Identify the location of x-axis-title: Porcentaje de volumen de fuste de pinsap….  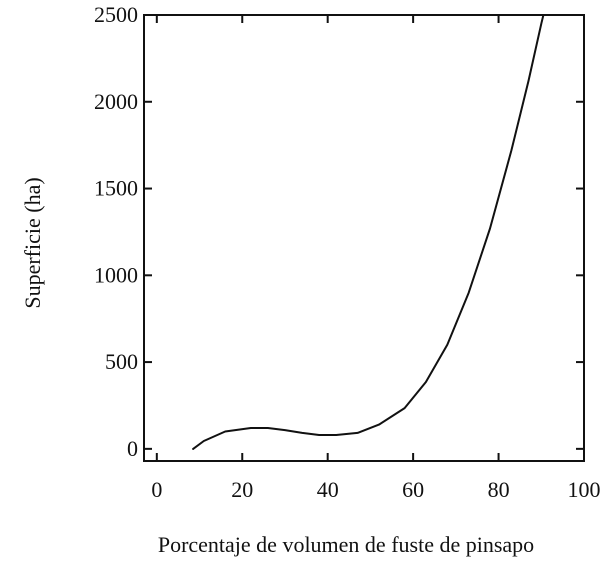
(346, 544).